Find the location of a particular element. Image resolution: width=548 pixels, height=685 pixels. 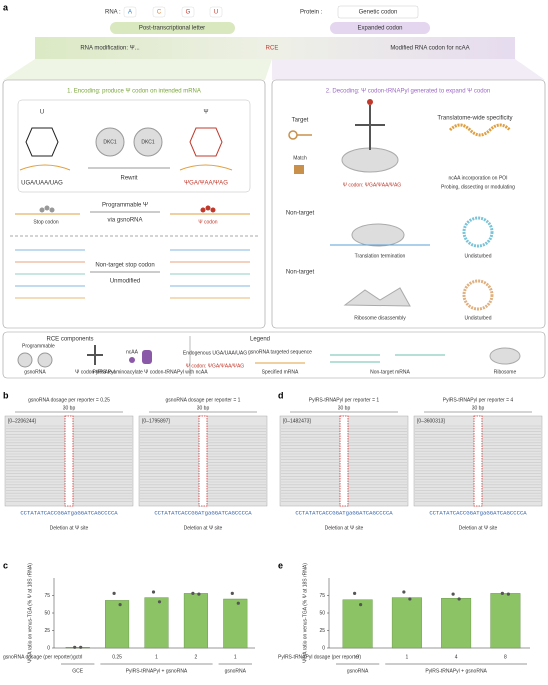

group-label: GCE is located at coordinates (78, 671).